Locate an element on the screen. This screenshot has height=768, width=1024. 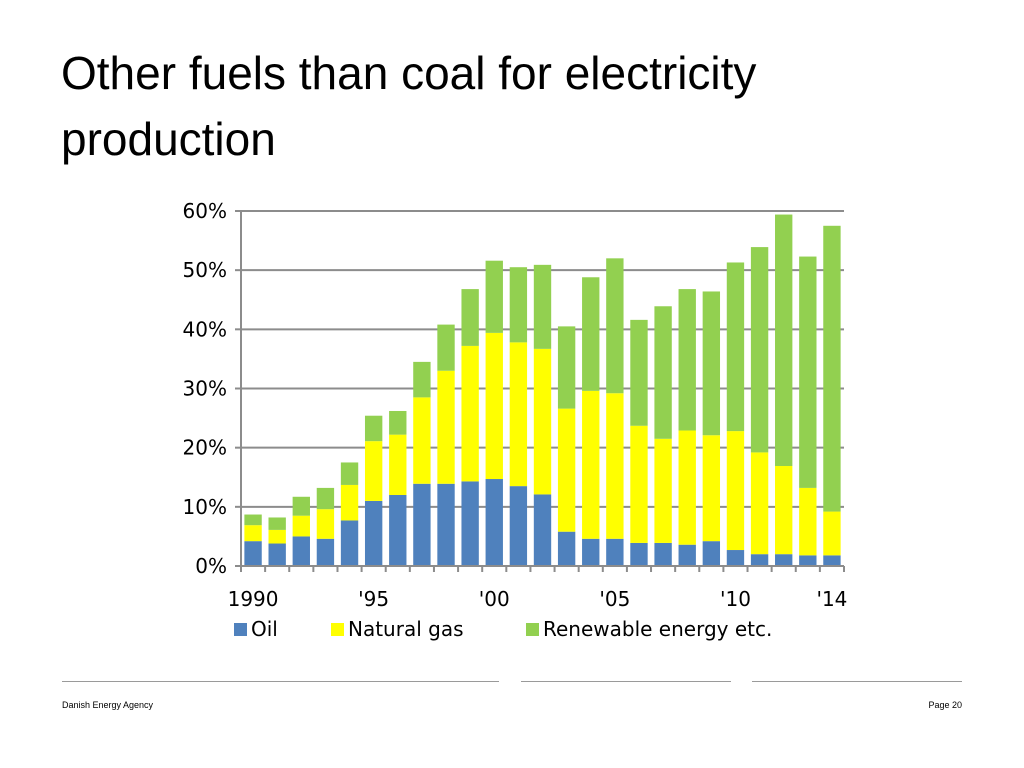
bar-oil-2003 is located at coordinates (566, 548).